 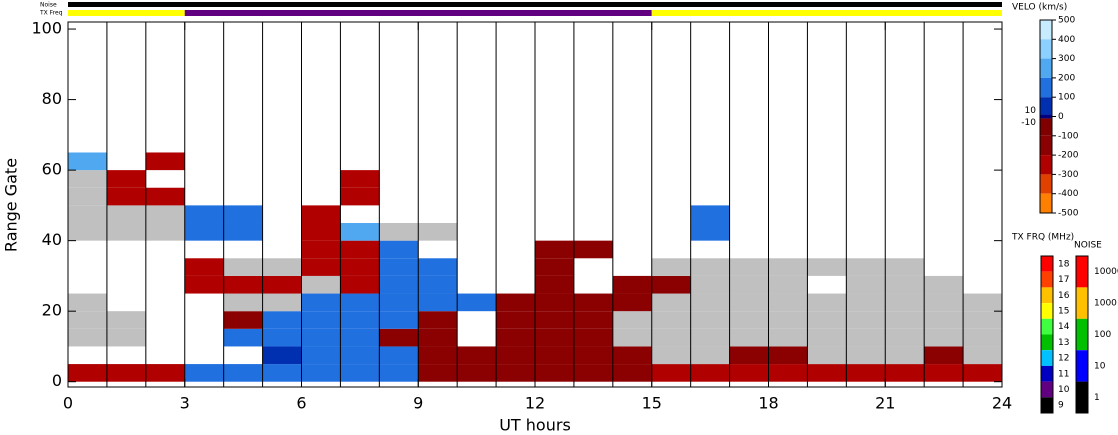 What do you see at coordinates (1068, 214) in the screenshot?
I see `velocity-tick-label: -500` at bounding box center [1068, 214].